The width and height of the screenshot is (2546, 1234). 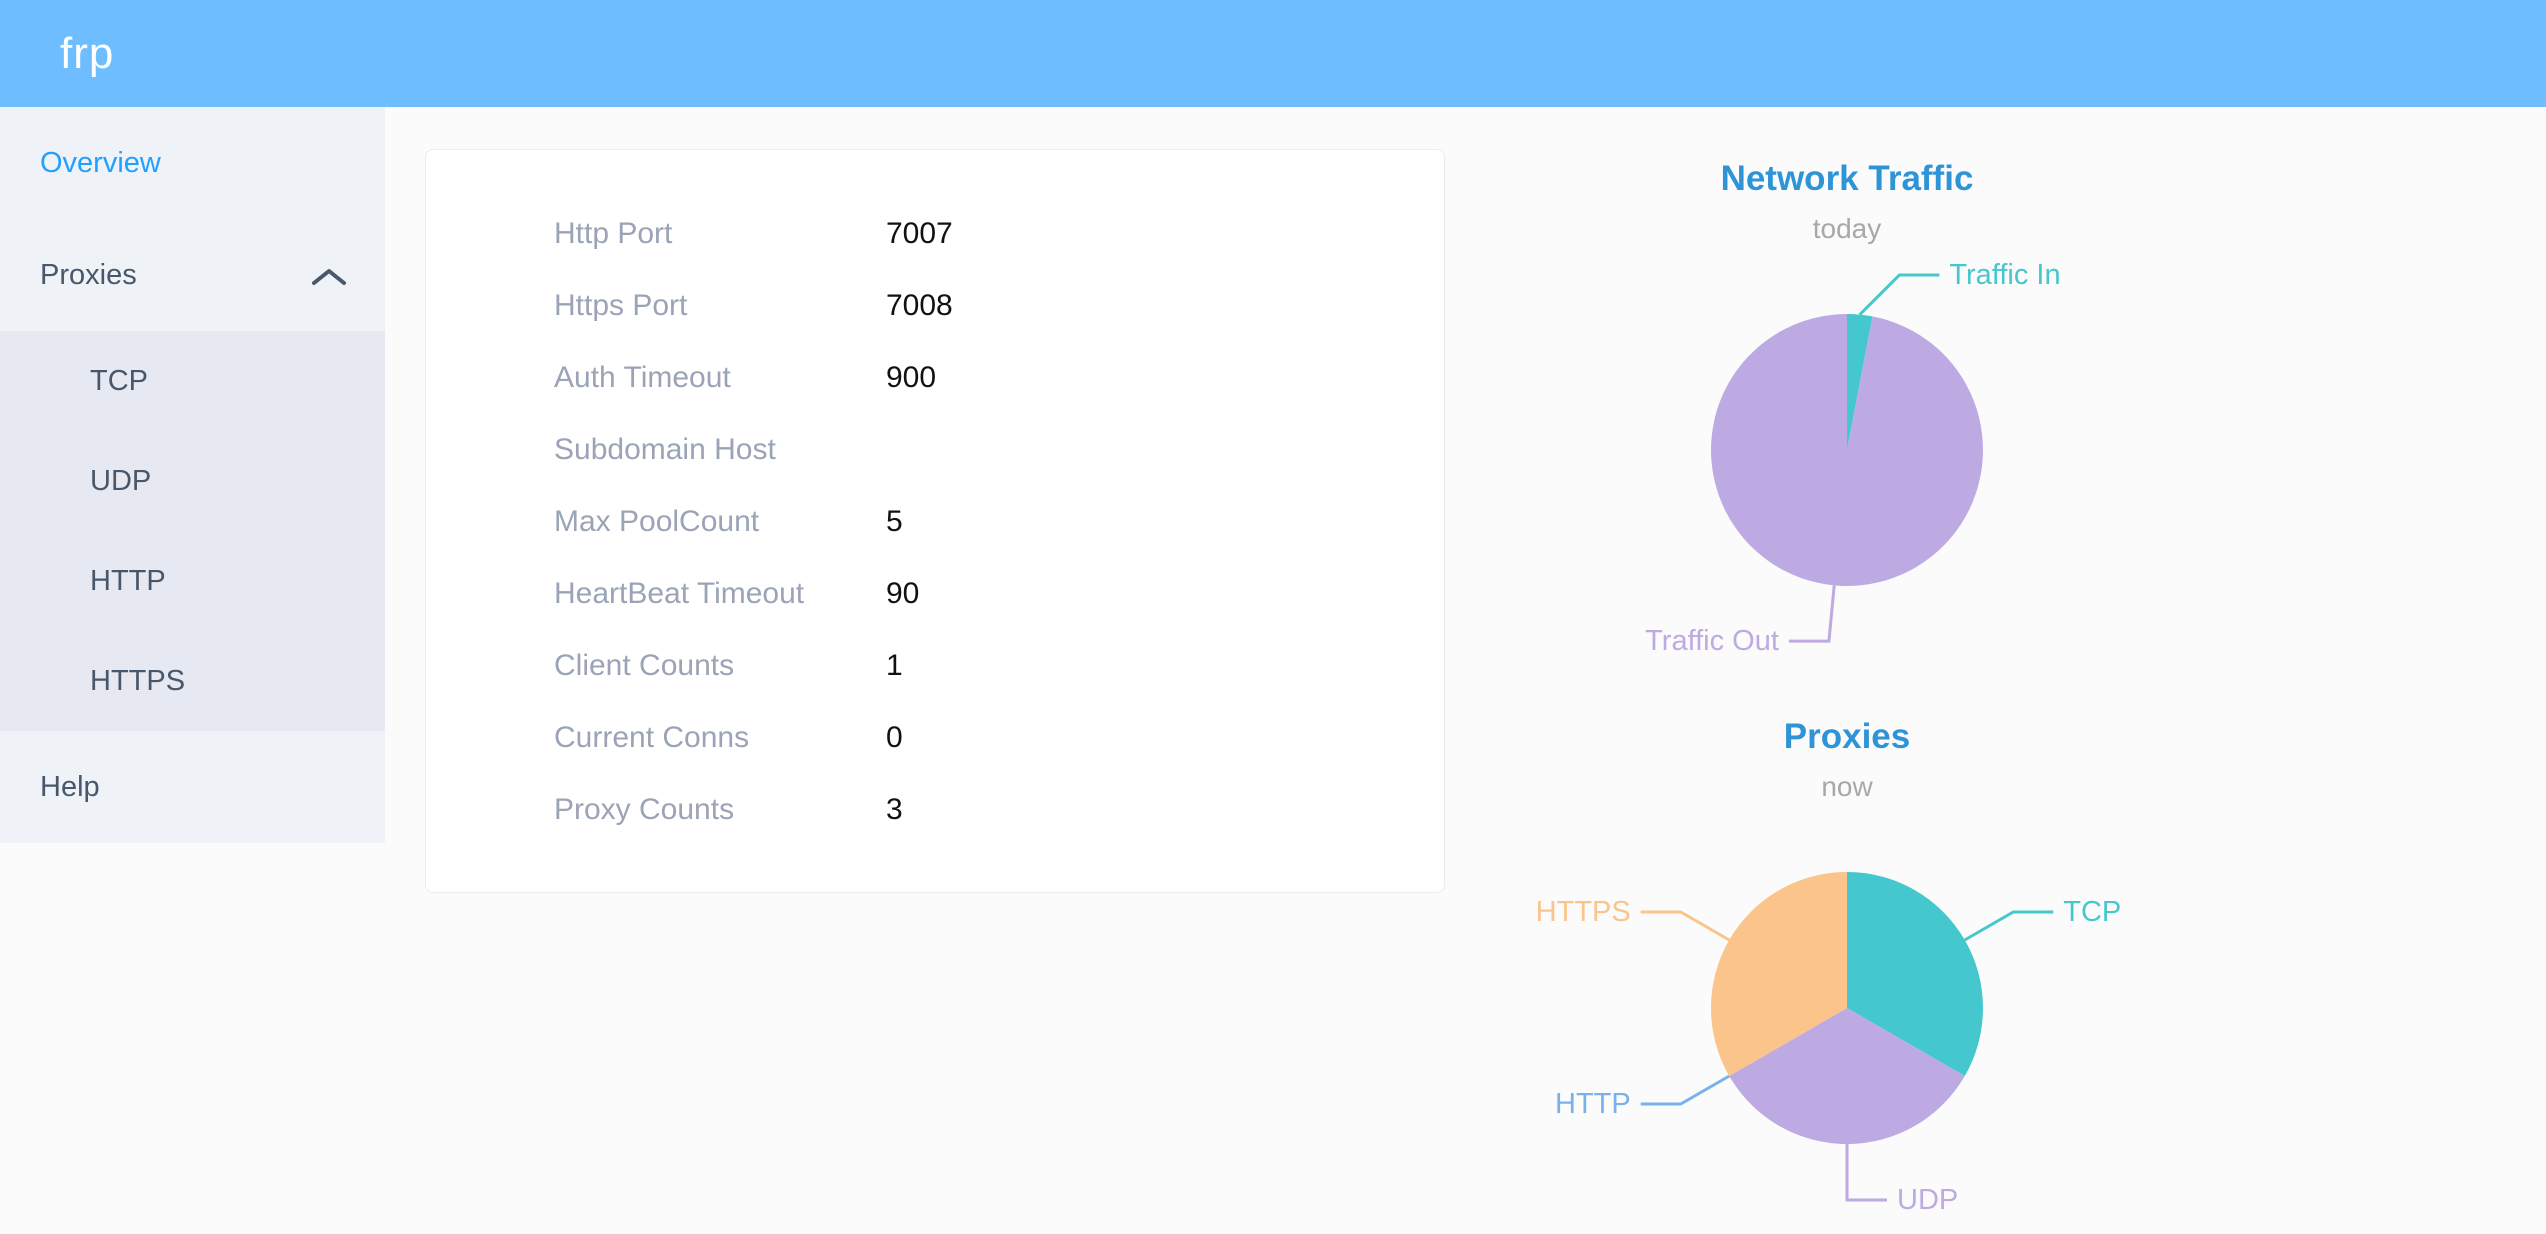 I want to click on sidebar-item-http-label: HTTP, so click(x=128, y=581).